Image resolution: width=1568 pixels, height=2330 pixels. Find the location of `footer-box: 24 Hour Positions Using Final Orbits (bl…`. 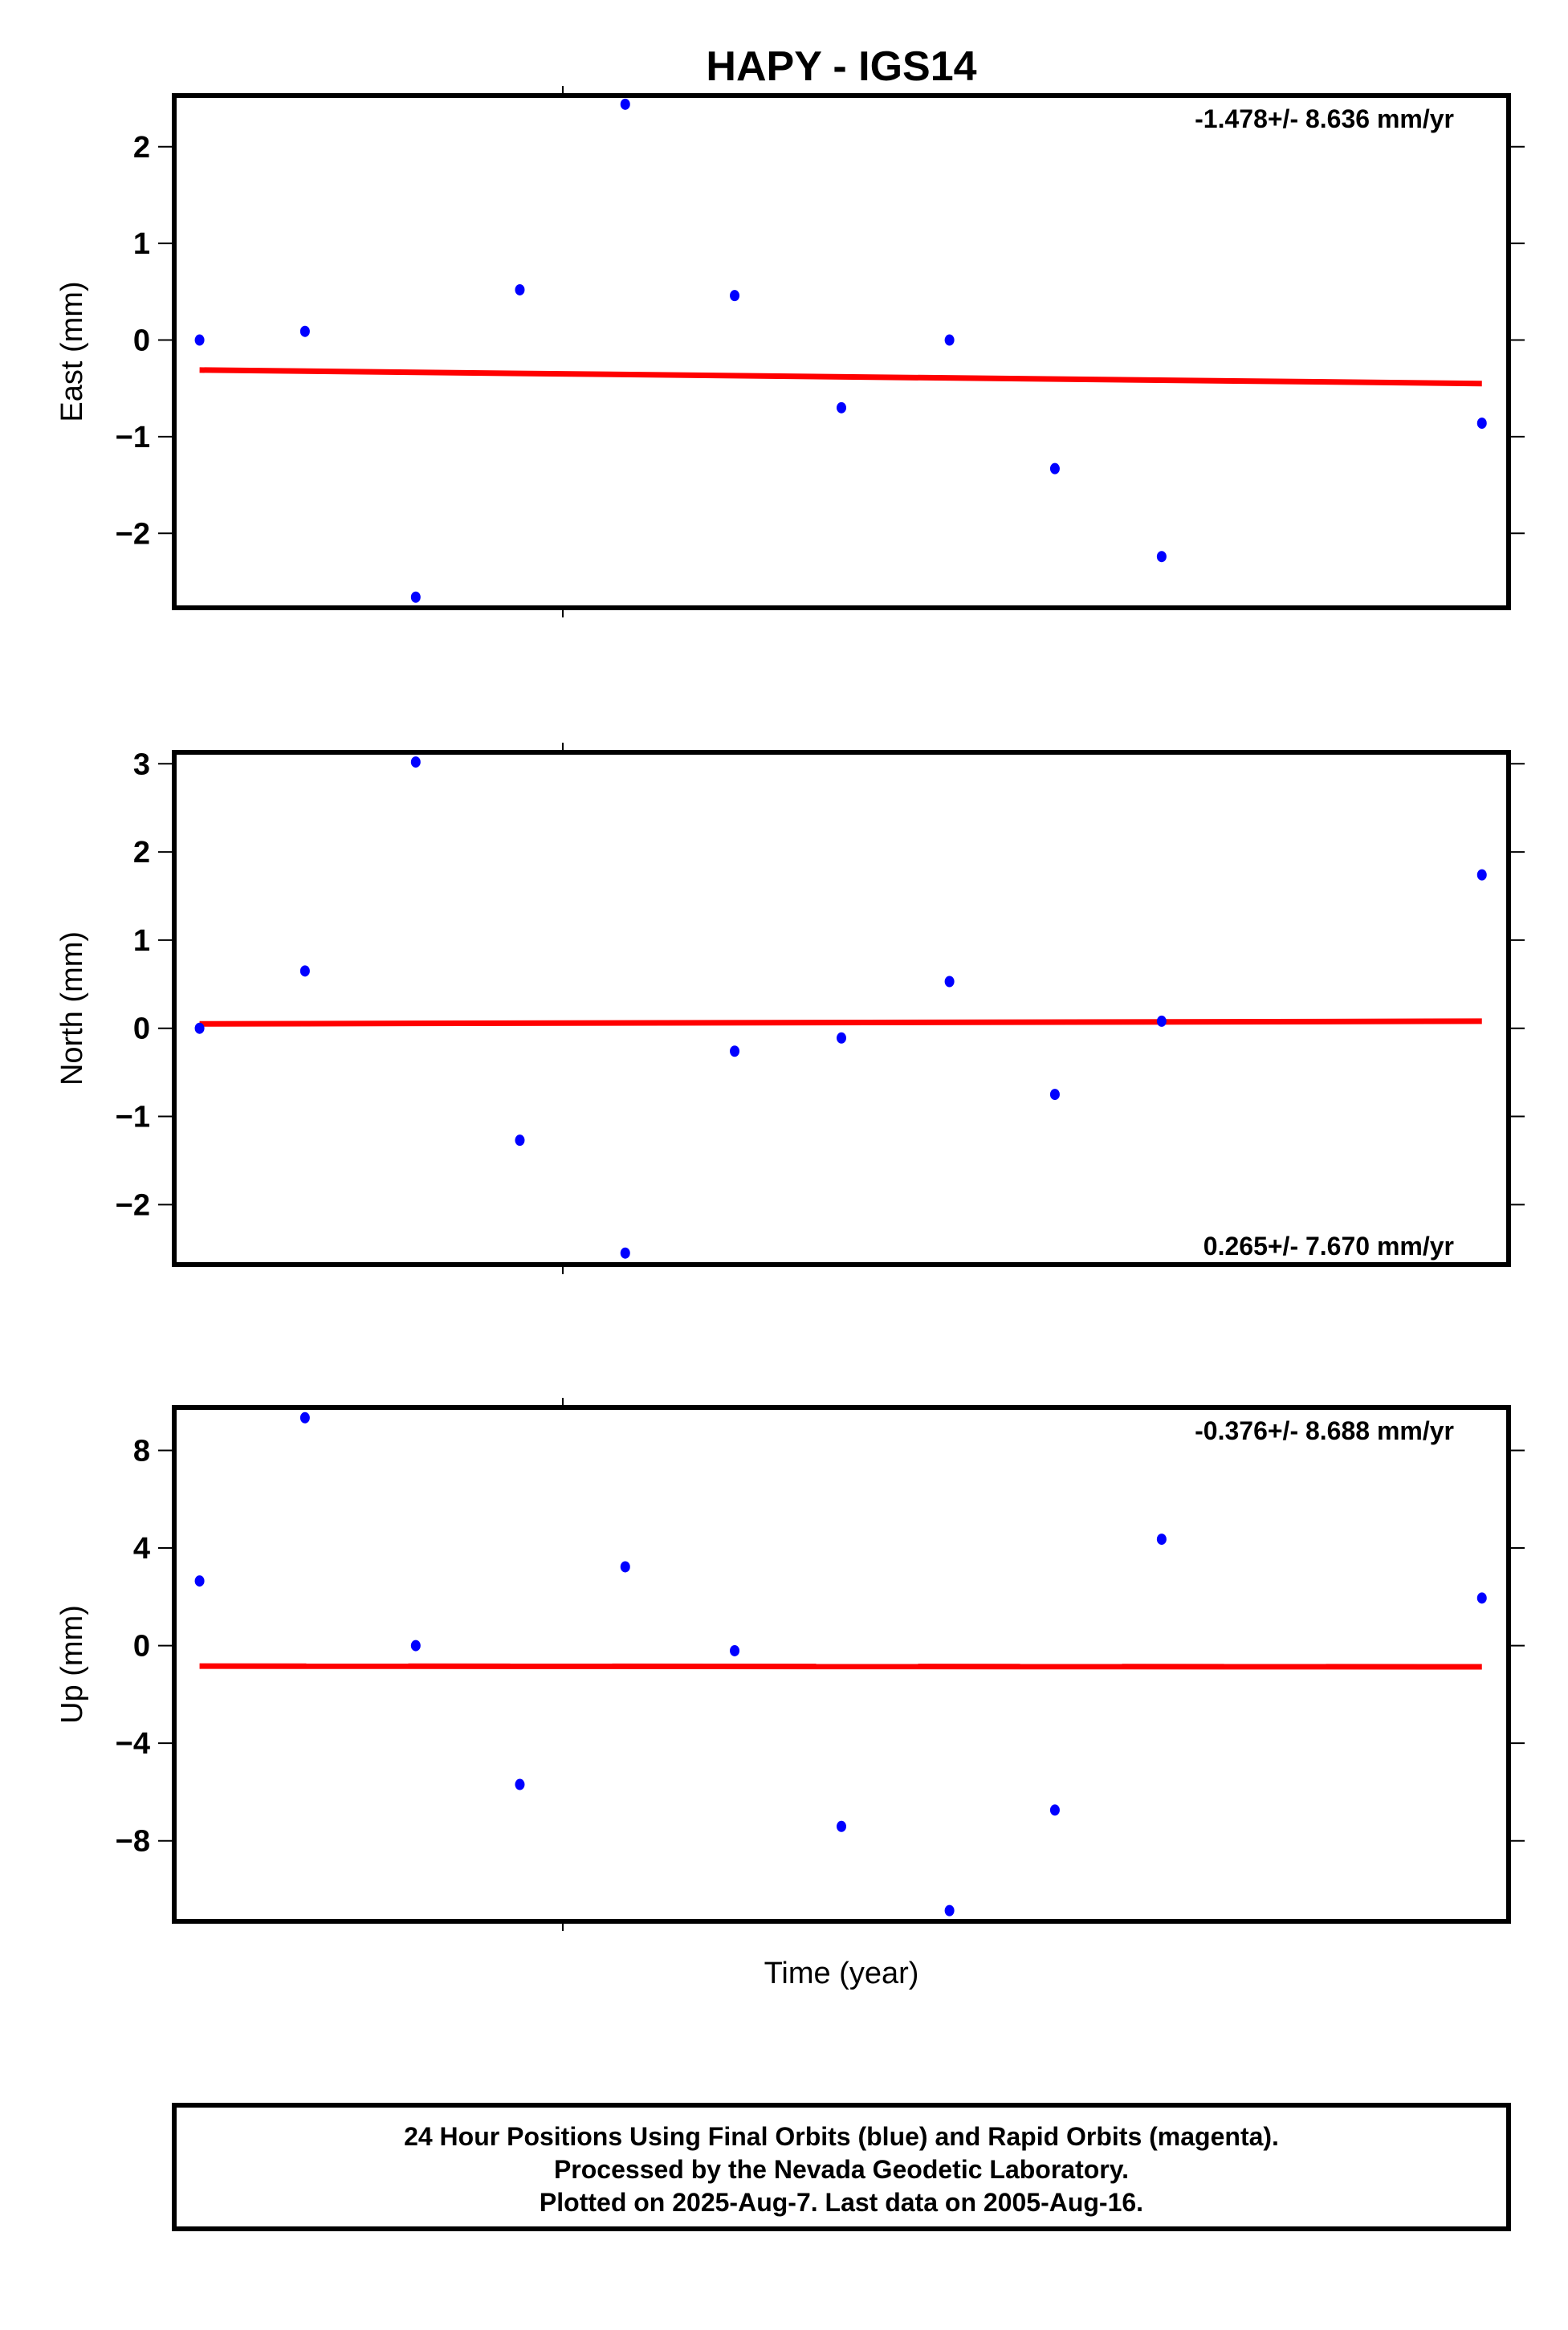

footer-box: 24 Hour Positions Using Final Orbits (bl… is located at coordinates (841, 2167).